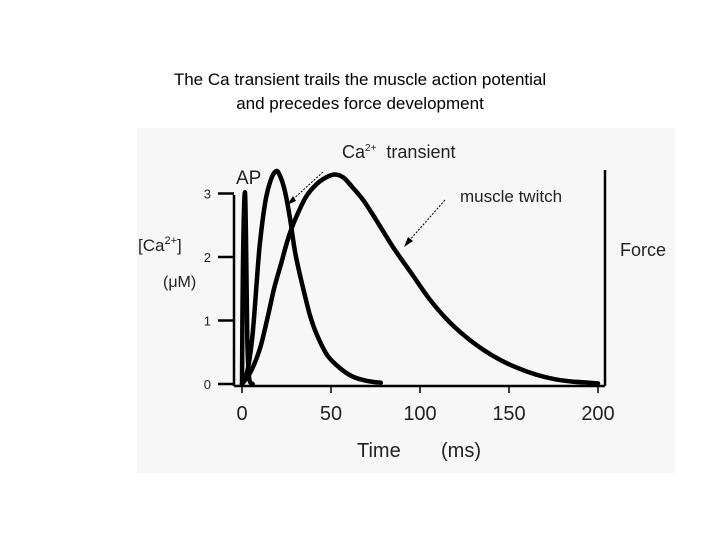 Image resolution: width=720 pixels, height=540 pixels. Describe the element at coordinates (408, 242) in the screenshot. I see `twitch-arrowhead` at that location.